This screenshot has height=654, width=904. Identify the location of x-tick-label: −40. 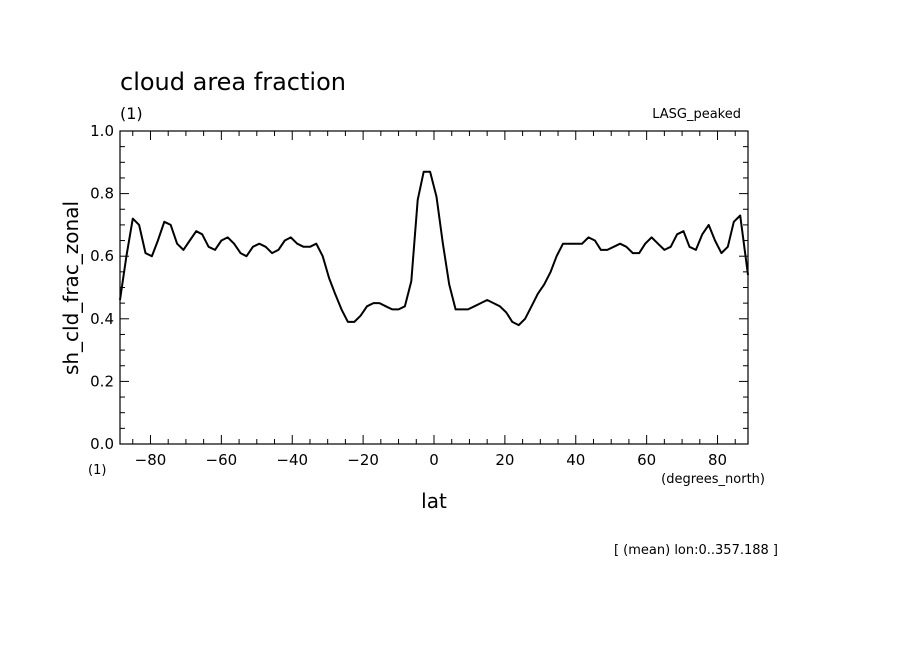
(292, 460).